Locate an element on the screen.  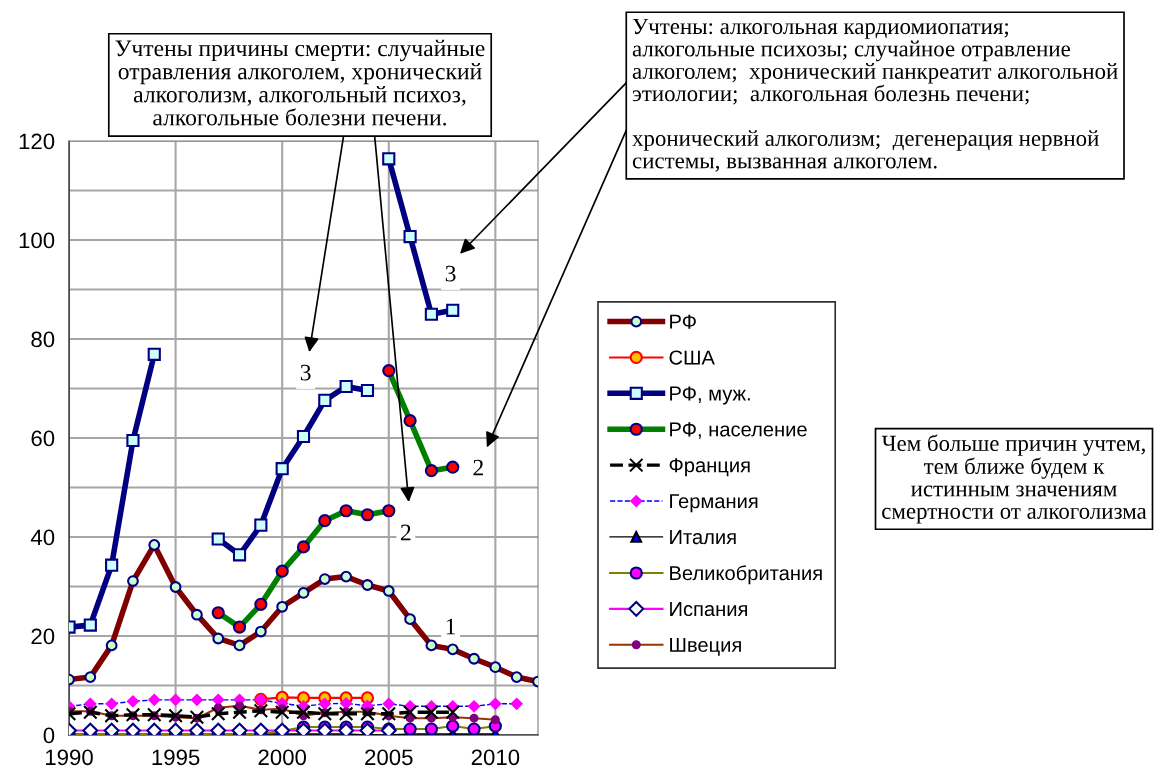
legend-label: Испания is located at coordinates (709, 609).